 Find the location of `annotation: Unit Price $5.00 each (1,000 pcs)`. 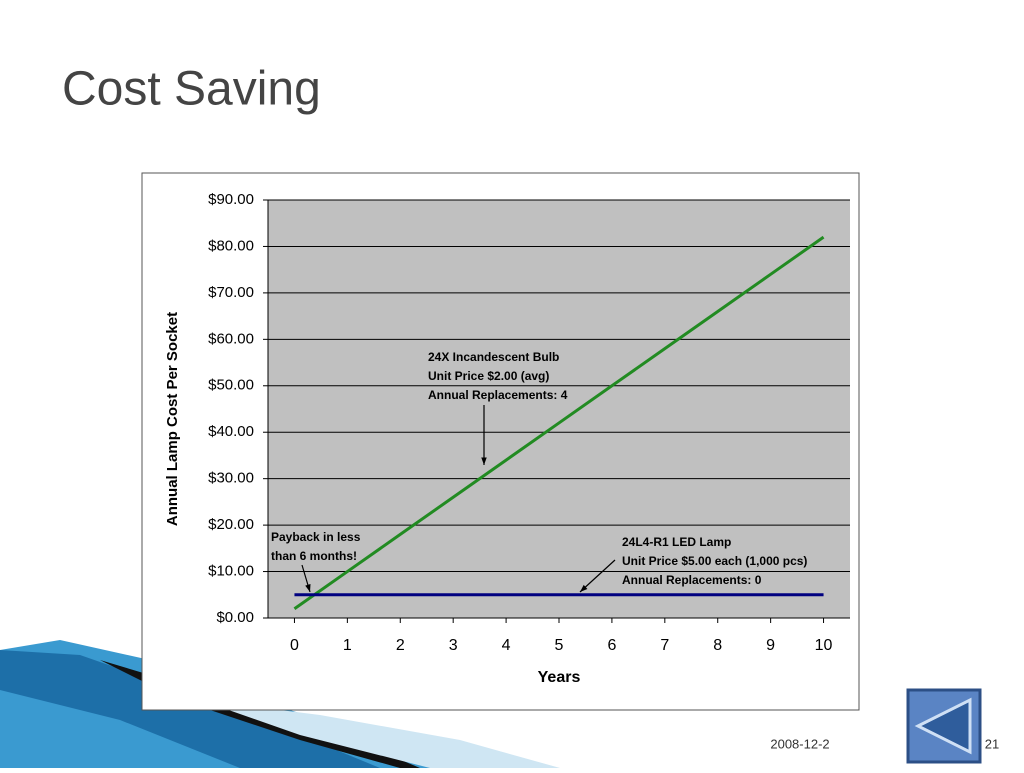

annotation: Unit Price $5.00 each (1,000 pcs) is located at coordinates (714, 561).